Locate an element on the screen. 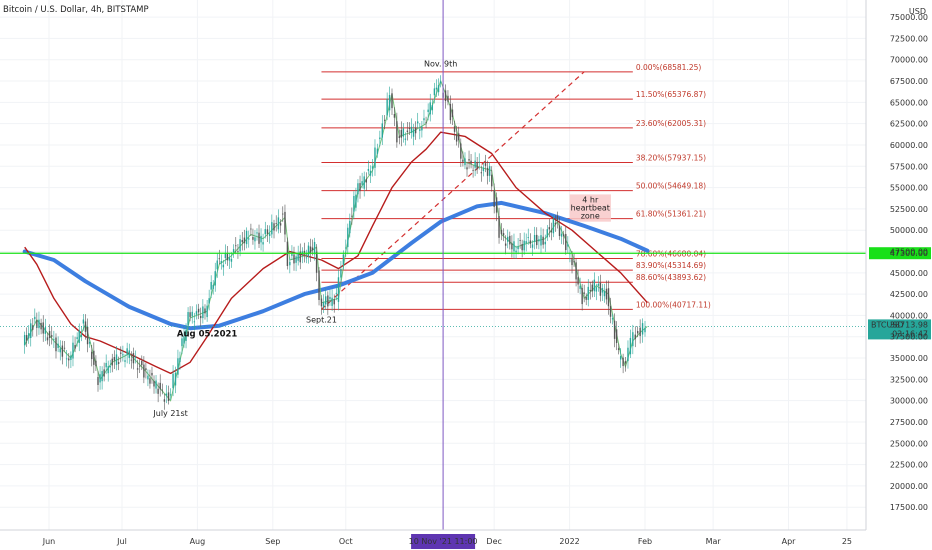 The image size is (932, 550). x-tick-label: 25 is located at coordinates (847, 541).